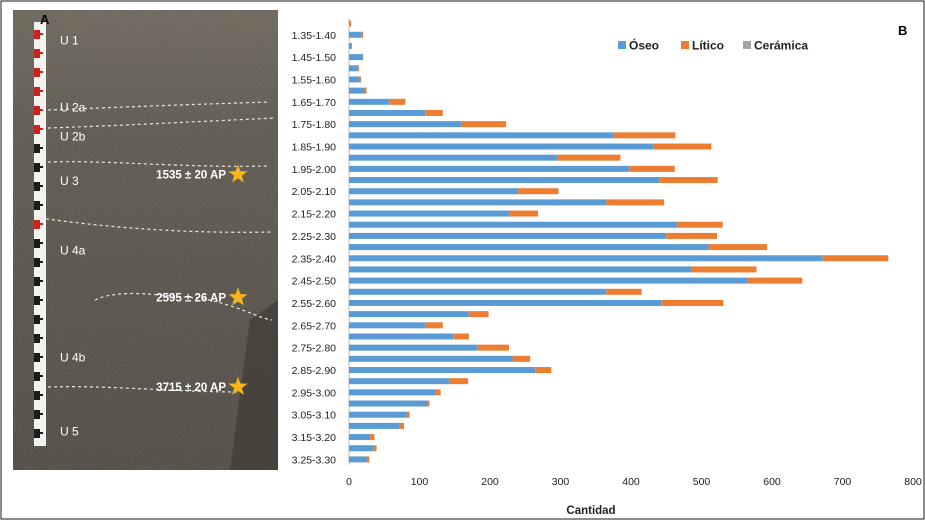 The width and height of the screenshot is (925, 520). I want to click on bar-lítico-2.00-2.05, so click(688, 180).